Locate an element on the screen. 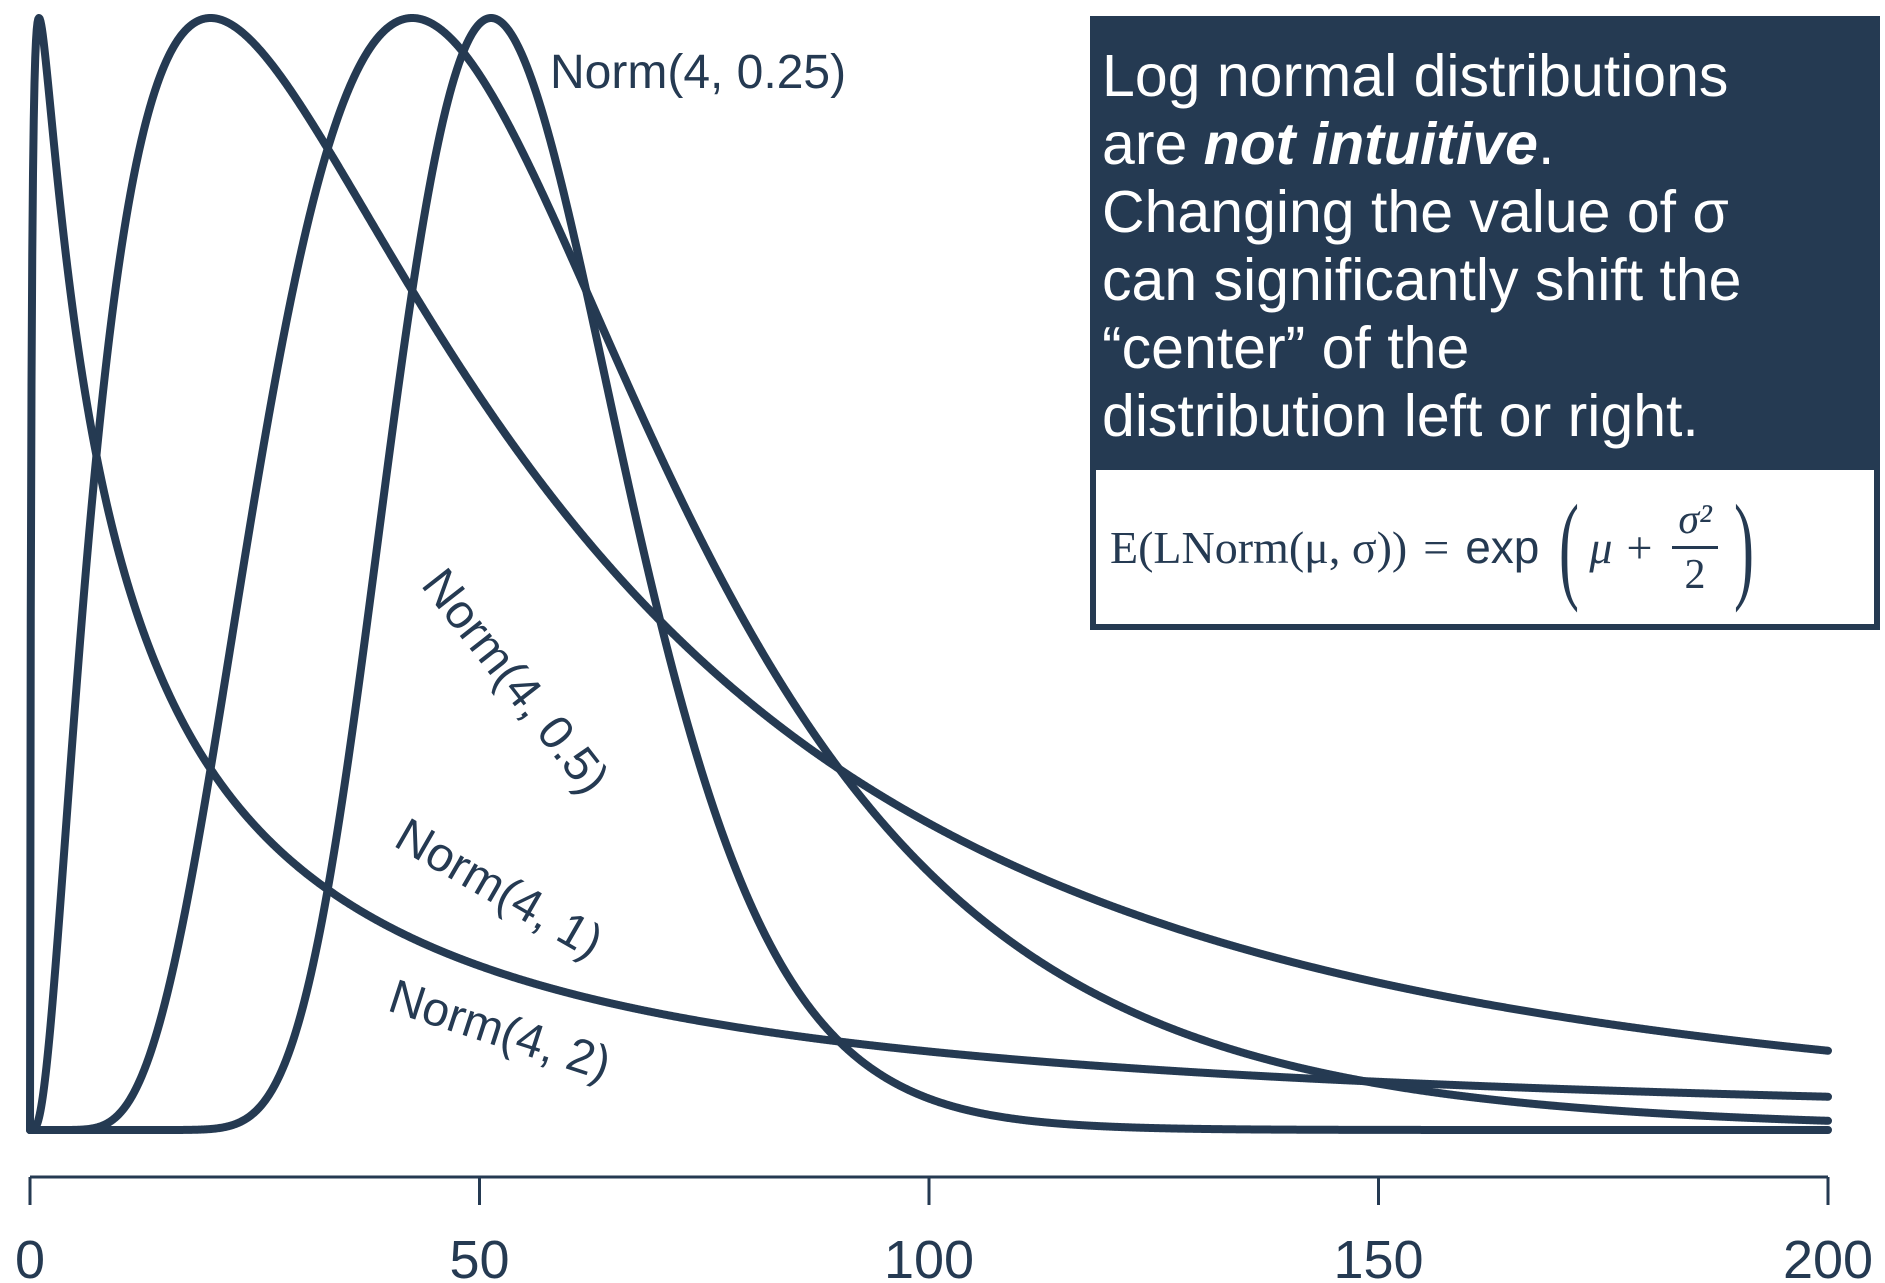 The image size is (1885, 1283). formula-equals: = is located at coordinates (1436, 547).